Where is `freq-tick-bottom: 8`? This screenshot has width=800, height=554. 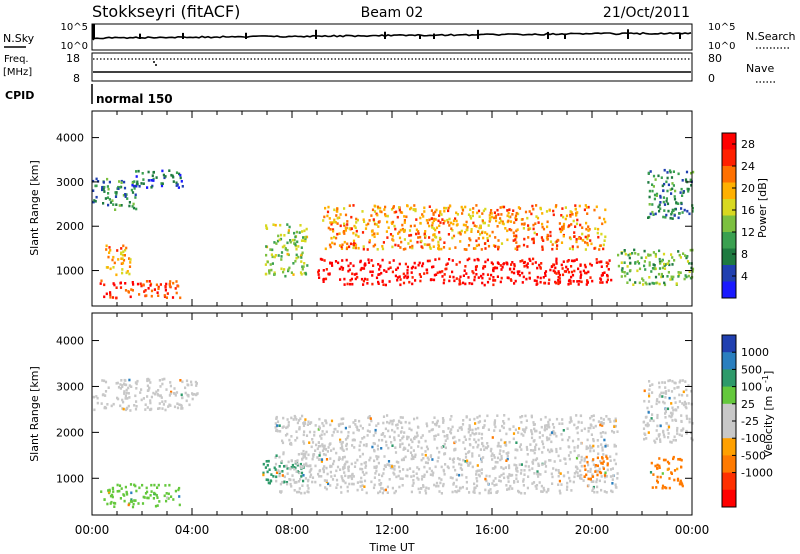 freq-tick-bottom: 8 is located at coordinates (76, 78).